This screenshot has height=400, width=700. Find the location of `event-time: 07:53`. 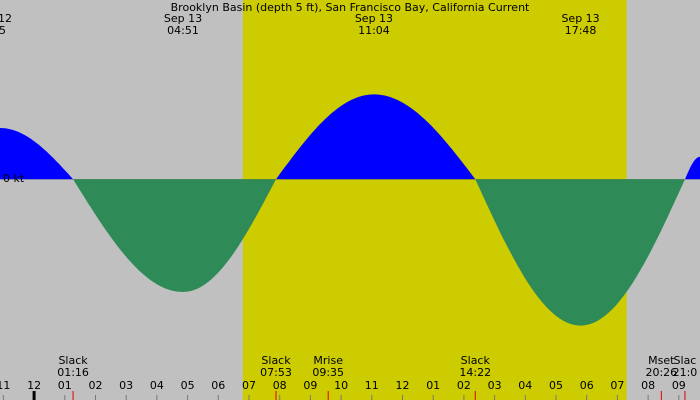

event-time: 07:53 is located at coordinates (276, 372).